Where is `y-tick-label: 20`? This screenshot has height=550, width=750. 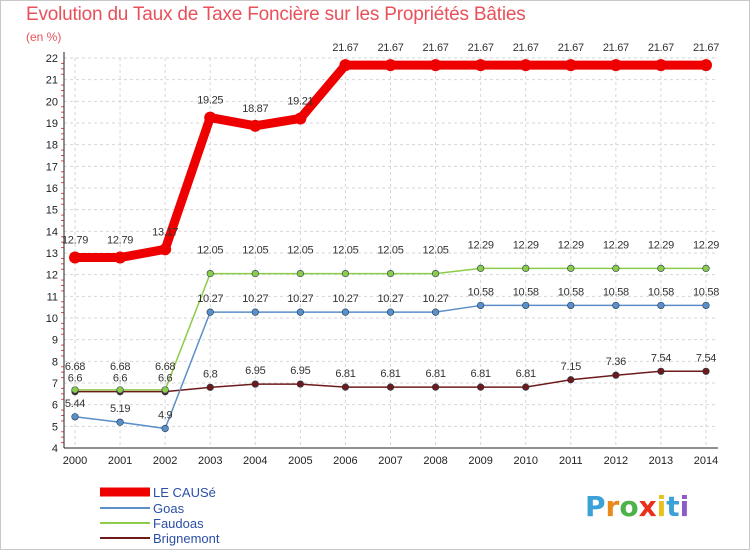
y-tick-label: 20 is located at coordinates (52, 102).